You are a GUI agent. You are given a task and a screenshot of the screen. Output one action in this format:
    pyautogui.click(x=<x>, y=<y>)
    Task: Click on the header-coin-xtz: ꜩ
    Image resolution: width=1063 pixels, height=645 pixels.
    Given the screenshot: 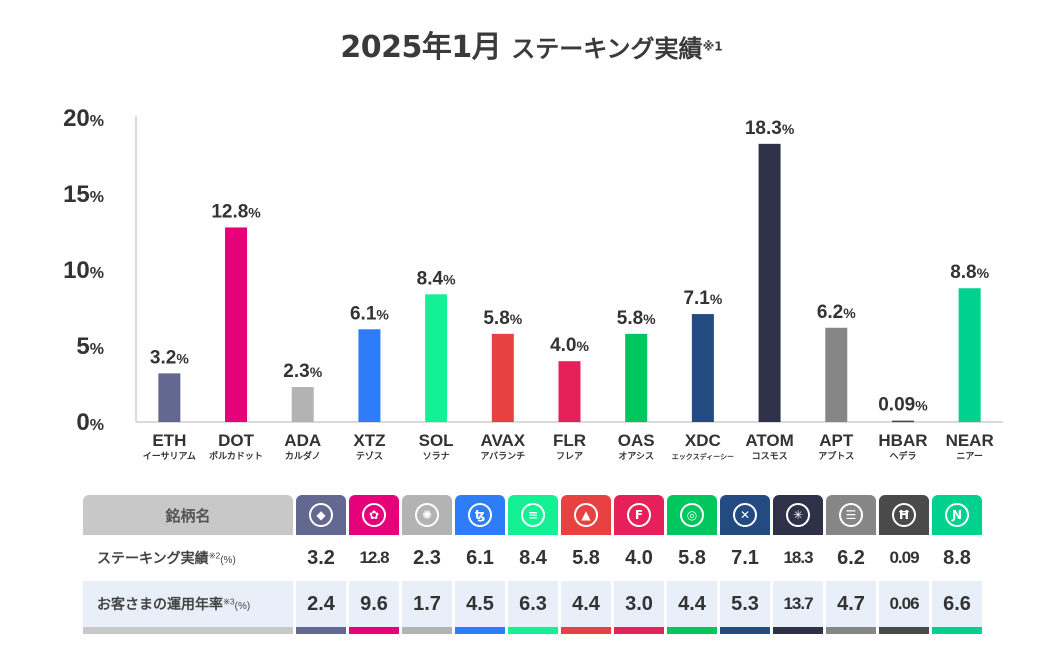 What is the action you would take?
    pyautogui.click(x=480, y=515)
    